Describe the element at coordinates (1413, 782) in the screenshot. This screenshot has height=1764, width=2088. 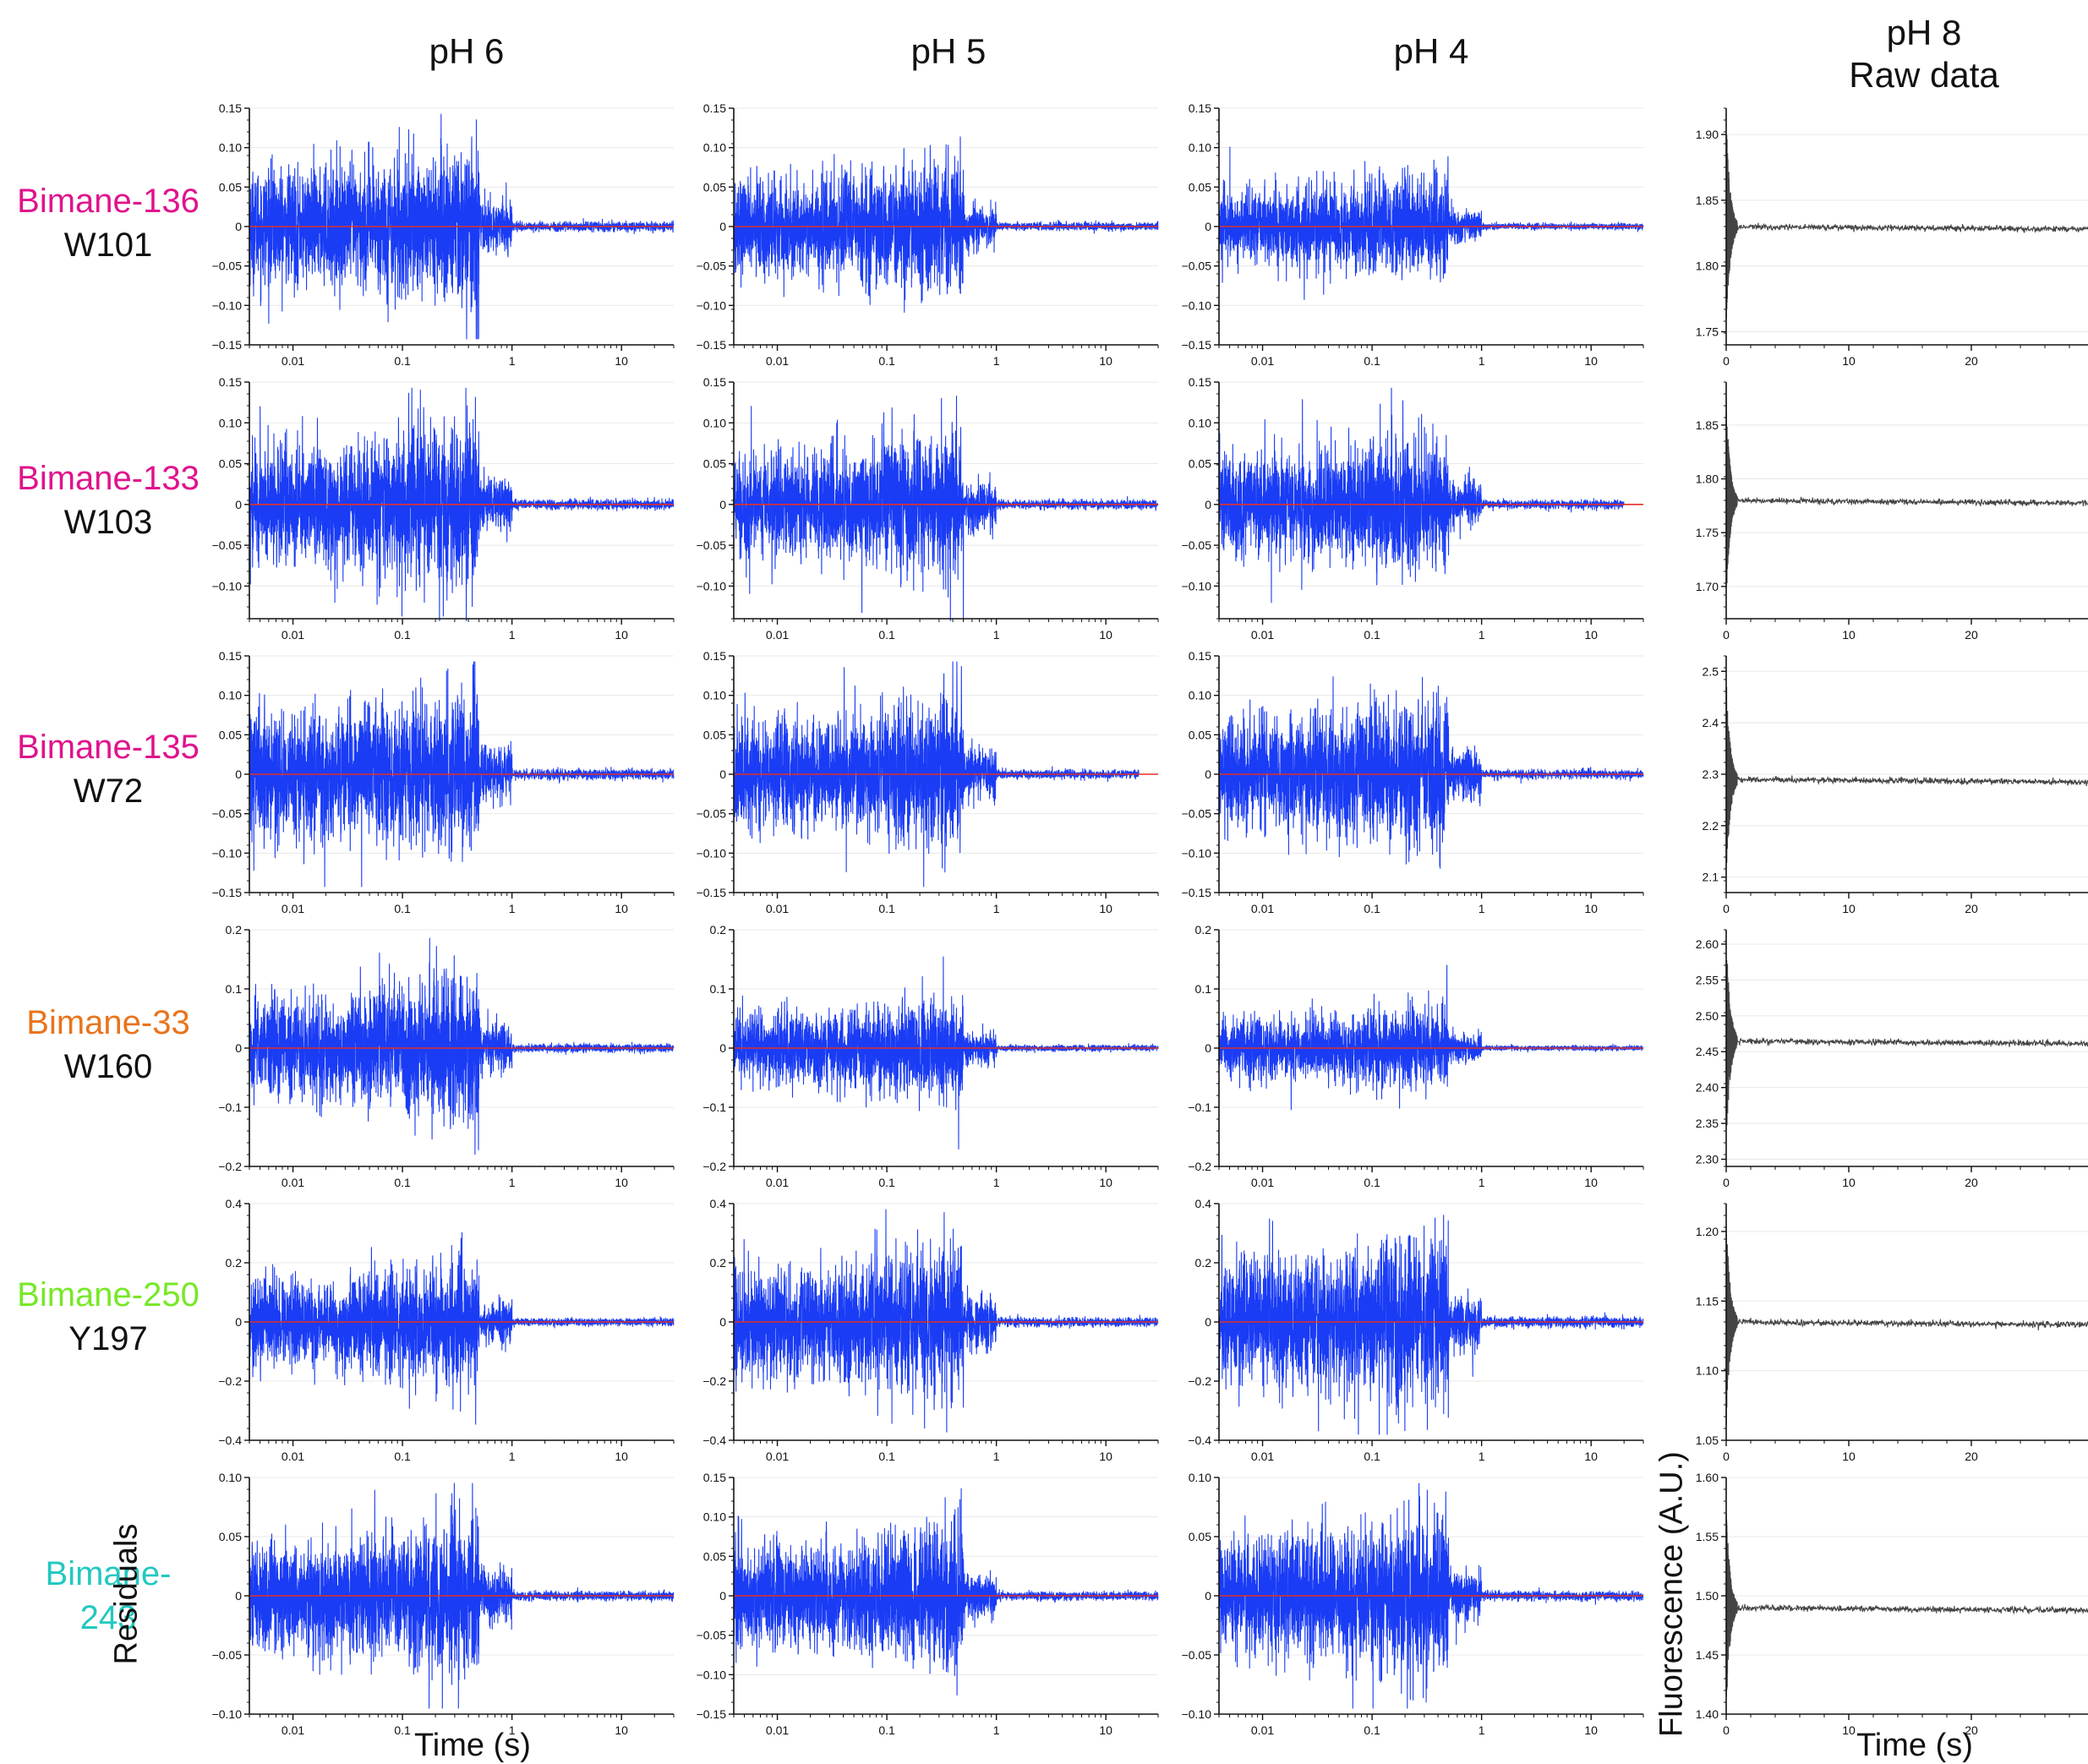
I see `residual-panel-r3-ph4: 0.15 0.10 0.05 0 −0.05 −0.10 −0.15 0.01 0.1 1 10` at that location.